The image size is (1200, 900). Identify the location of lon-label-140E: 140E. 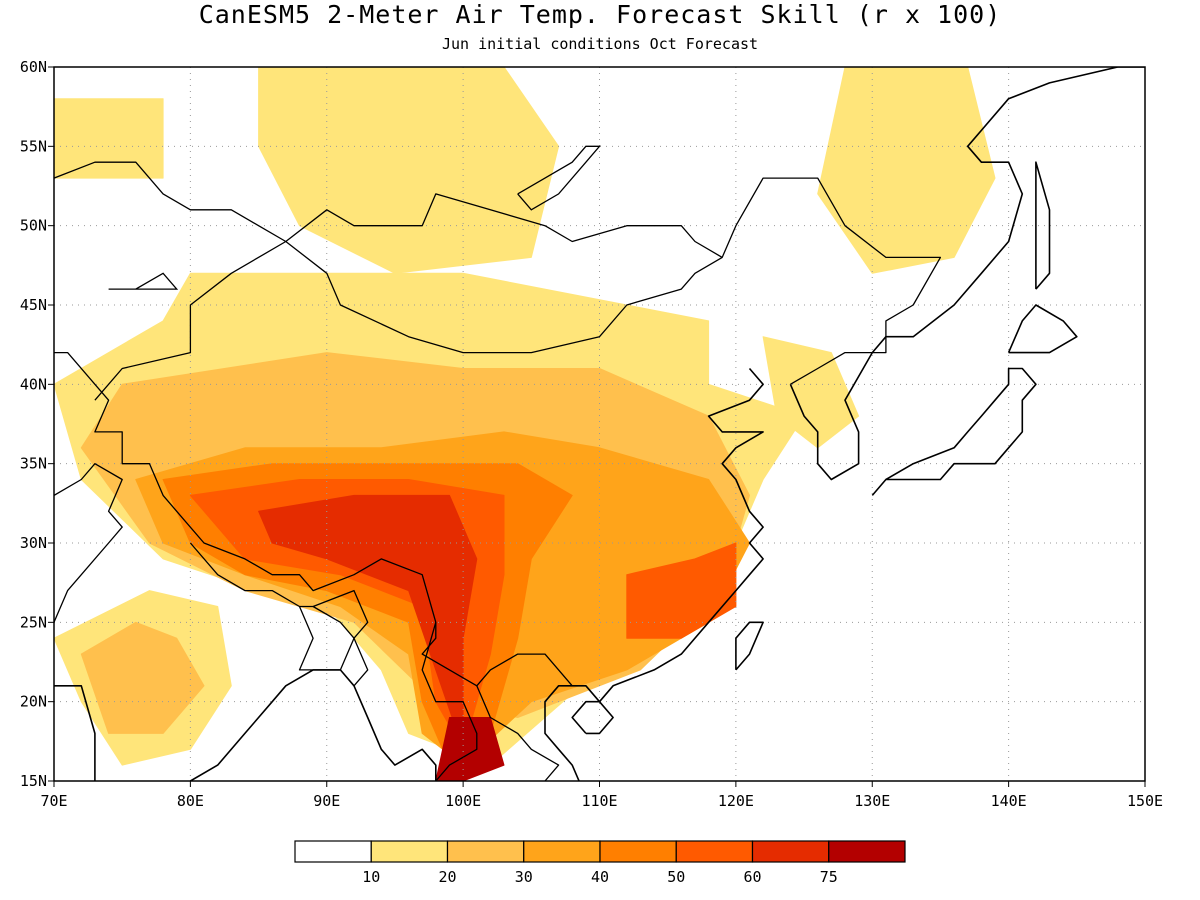
(1009, 801).